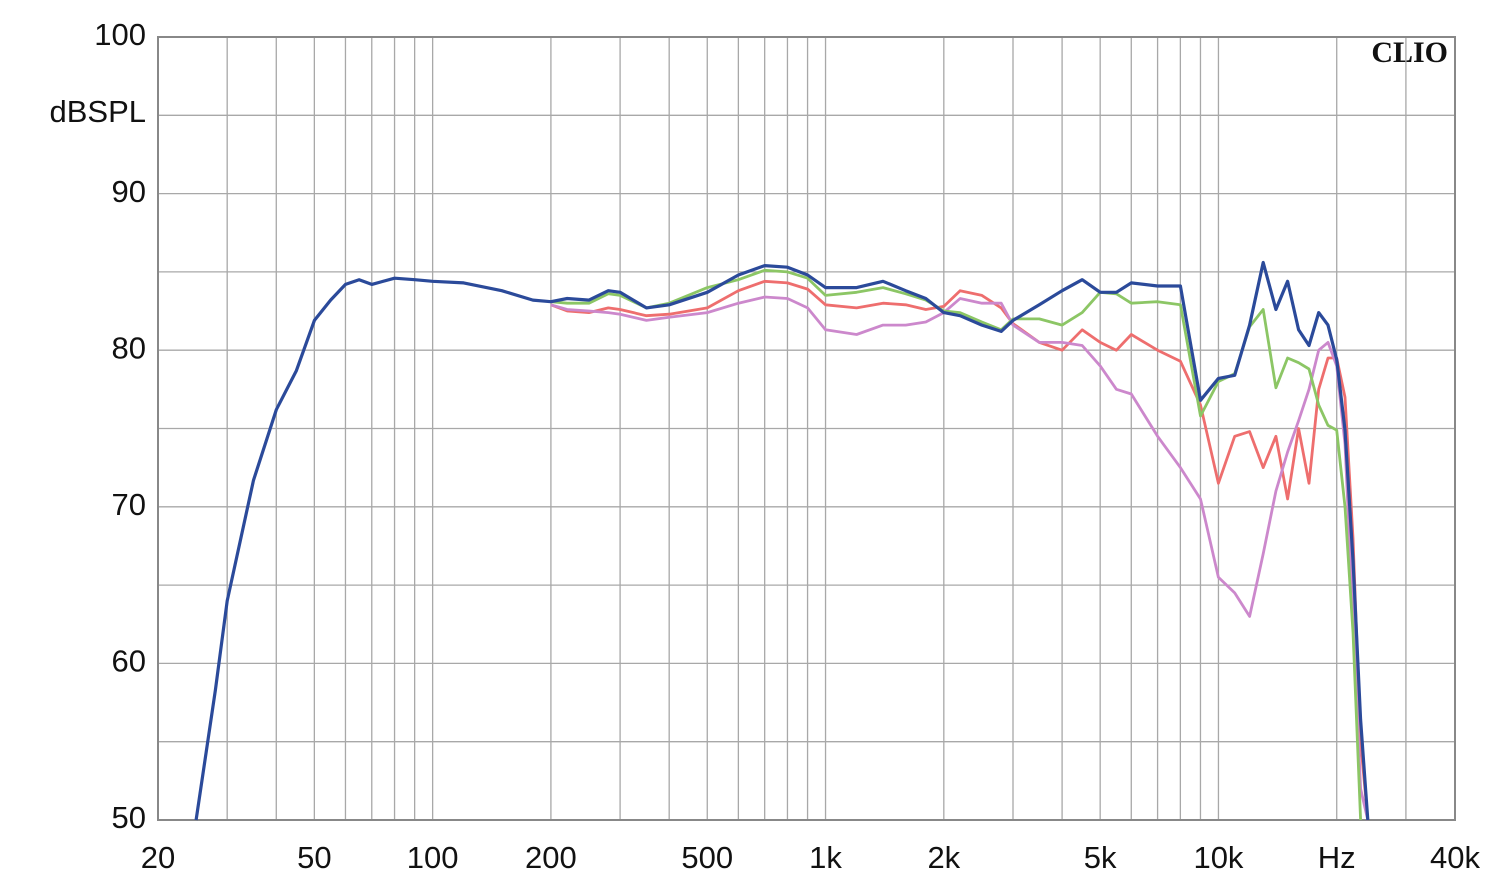 The width and height of the screenshot is (1500, 894). What do you see at coordinates (129, 347) in the screenshot?
I see `y-tick-label: 80` at bounding box center [129, 347].